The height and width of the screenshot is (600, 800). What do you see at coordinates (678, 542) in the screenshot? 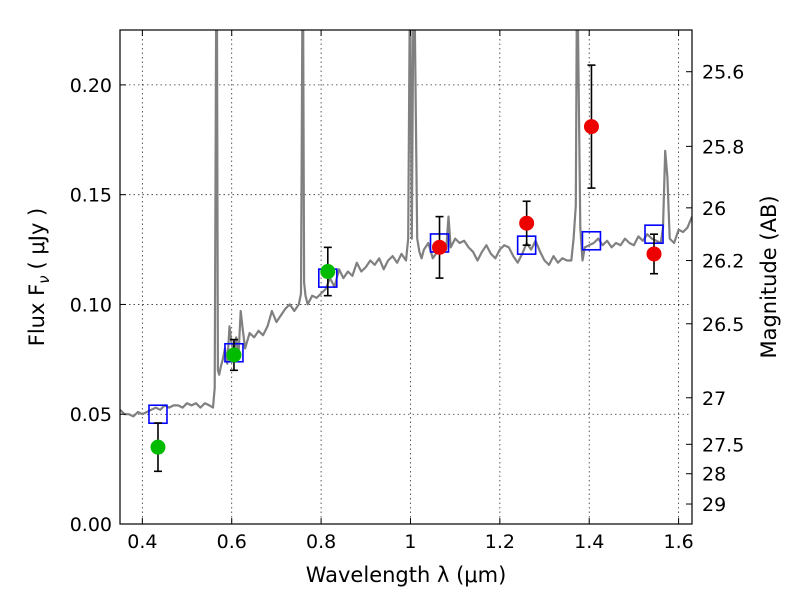
I see `x-tick-label: 1.6` at bounding box center [678, 542].